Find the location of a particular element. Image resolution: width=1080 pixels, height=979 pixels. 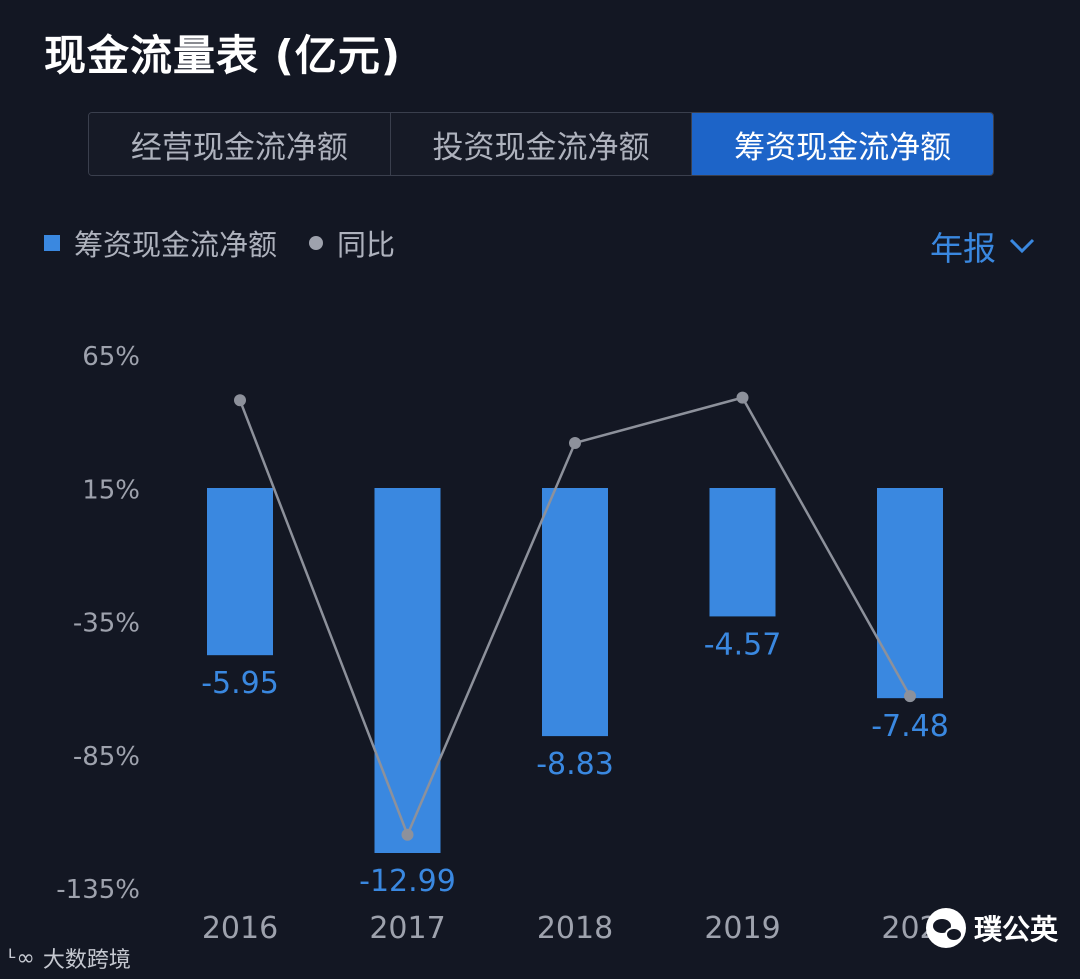

legend-bar-label: 筹资现金流净额 is located at coordinates (176, 245).